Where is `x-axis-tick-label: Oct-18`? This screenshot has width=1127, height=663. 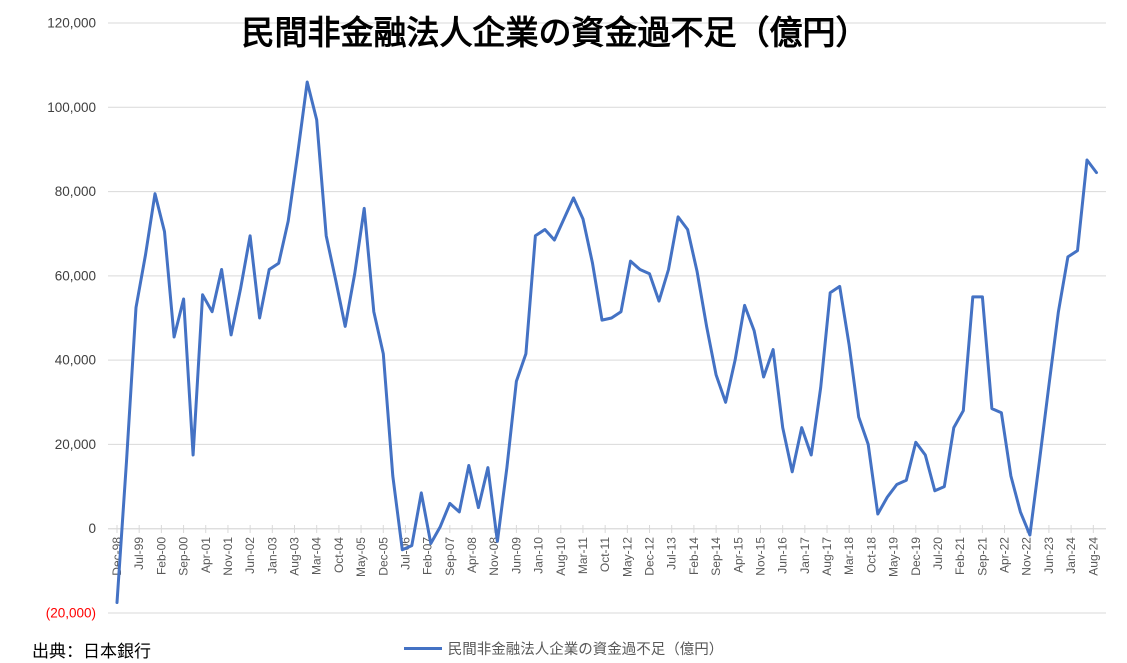
x-axis-tick-label: Oct-18 is located at coordinates (871, 555).